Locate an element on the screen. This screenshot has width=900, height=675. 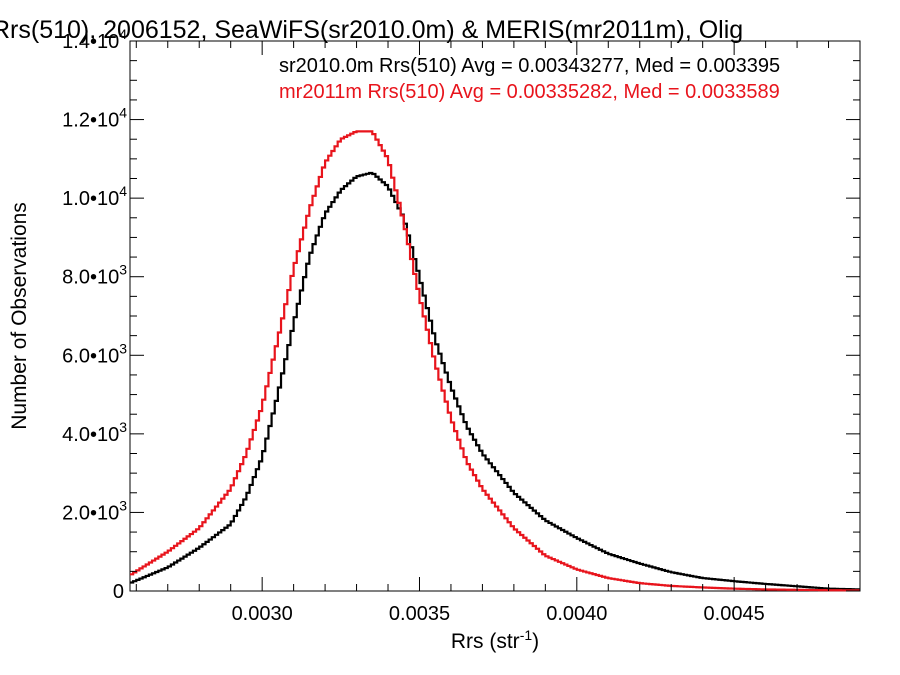
y-tick-label: 1.2•104 is located at coordinates (94, 118).